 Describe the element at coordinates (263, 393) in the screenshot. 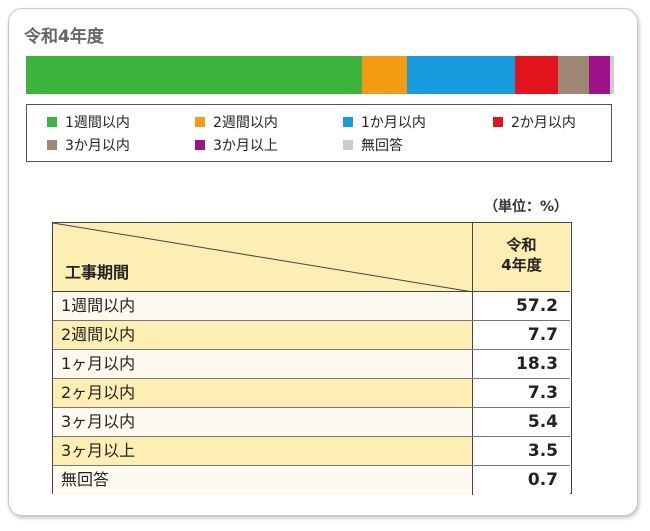

I see `row-category: 2ヶ月以内` at that location.